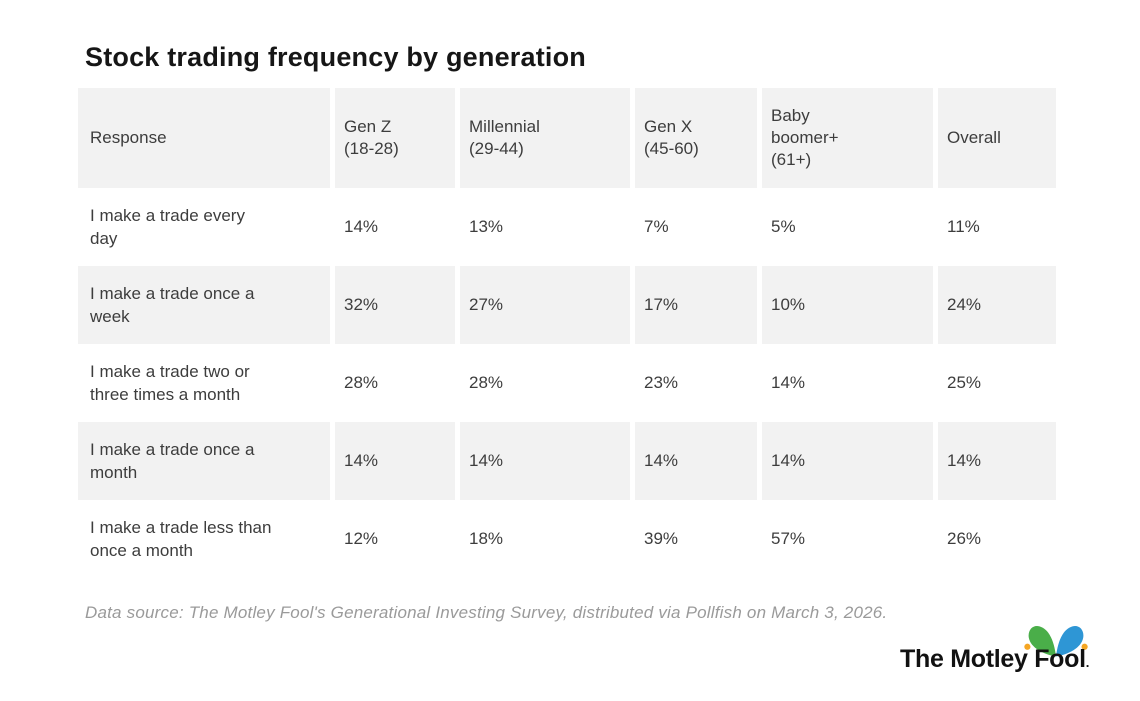  What do you see at coordinates (486, 538) in the screenshot?
I see `value-cell: 18%` at bounding box center [486, 538].